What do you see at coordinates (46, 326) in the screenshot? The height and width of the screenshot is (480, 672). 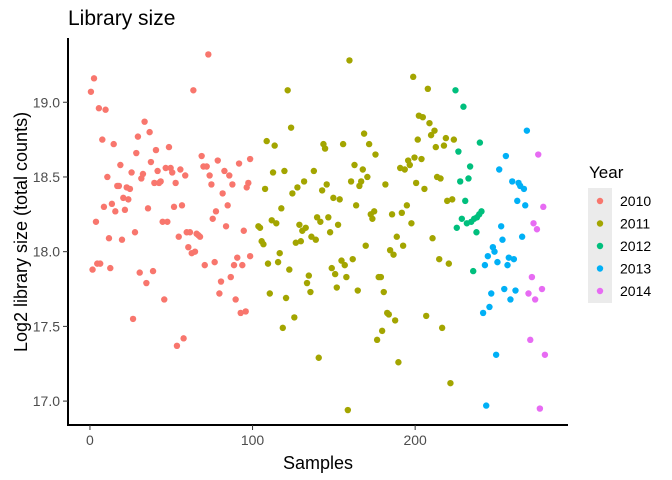 I see `y-tick-label: 17.5` at bounding box center [46, 326].